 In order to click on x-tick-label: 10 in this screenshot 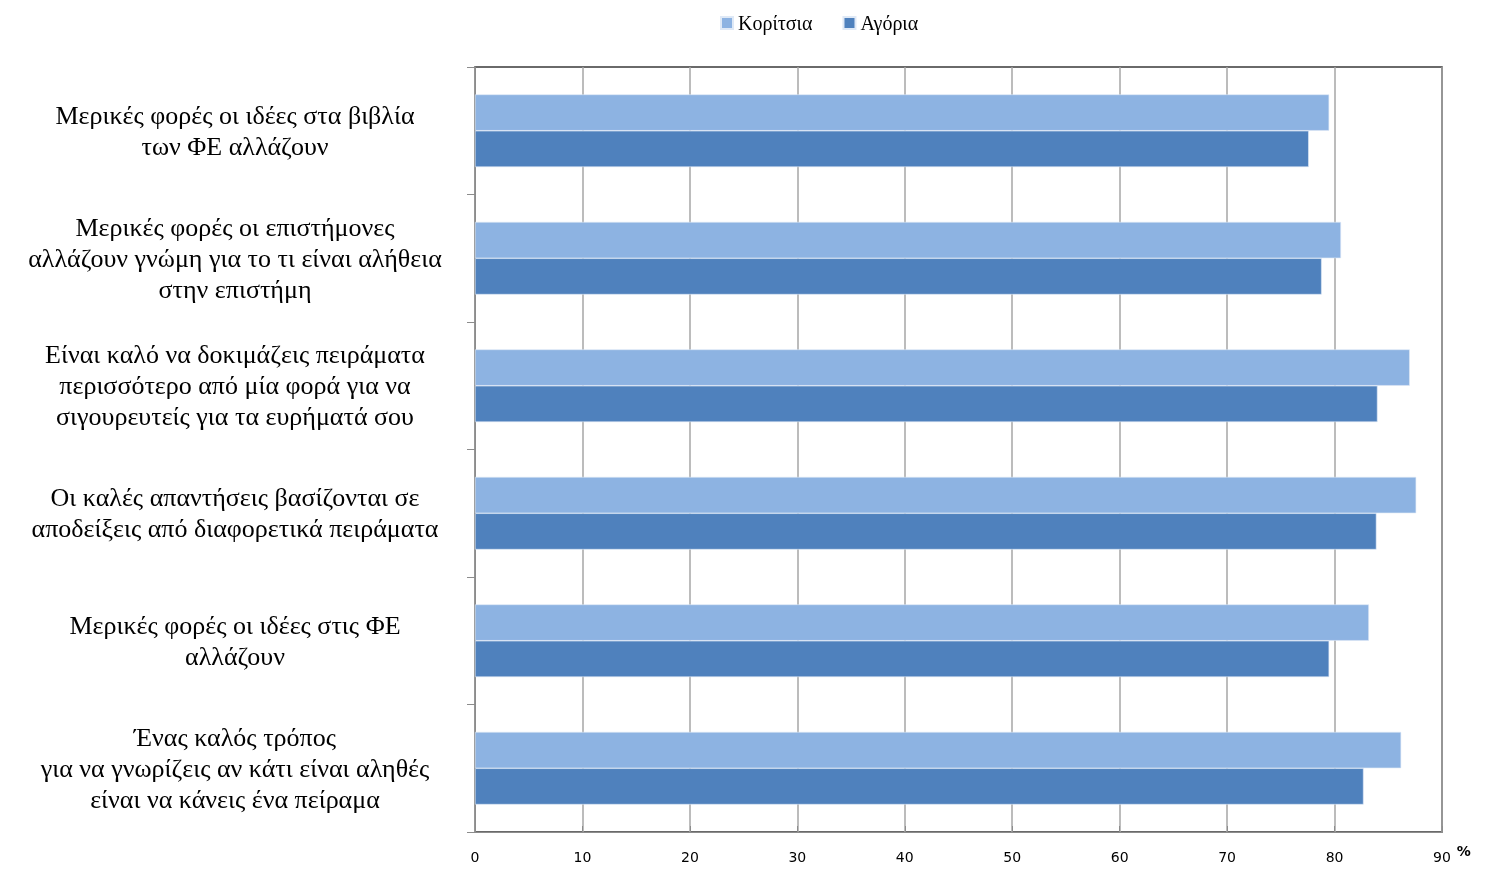, I will do `click(582, 857)`.